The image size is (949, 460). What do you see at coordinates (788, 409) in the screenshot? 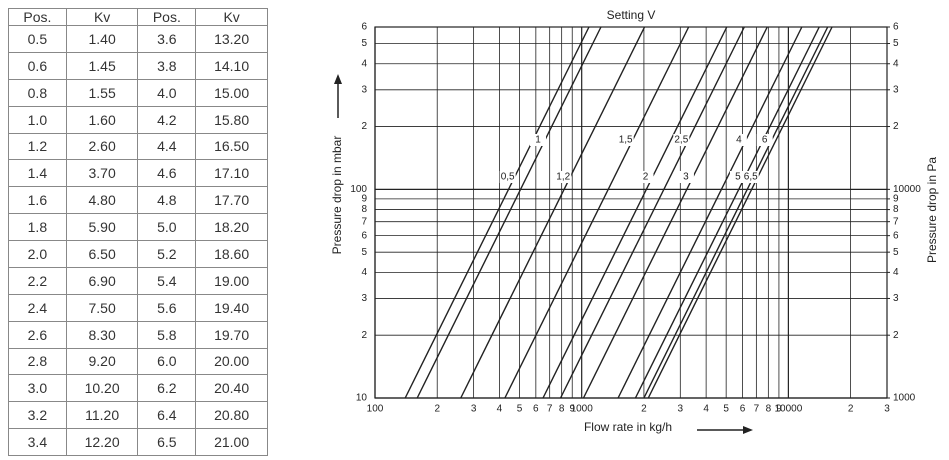
I see `x-tick-label: 10000` at bounding box center [788, 409].